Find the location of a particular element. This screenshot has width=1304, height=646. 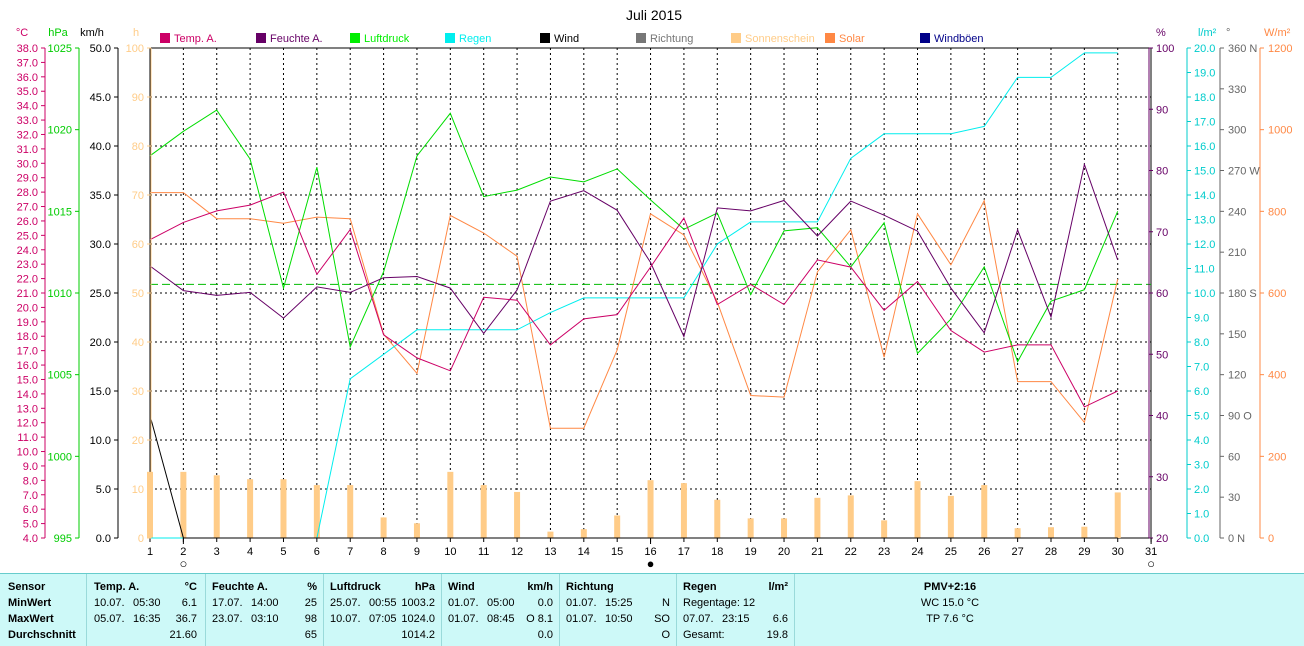

rain-tick-label: 4.0 is located at coordinates (1201, 441).